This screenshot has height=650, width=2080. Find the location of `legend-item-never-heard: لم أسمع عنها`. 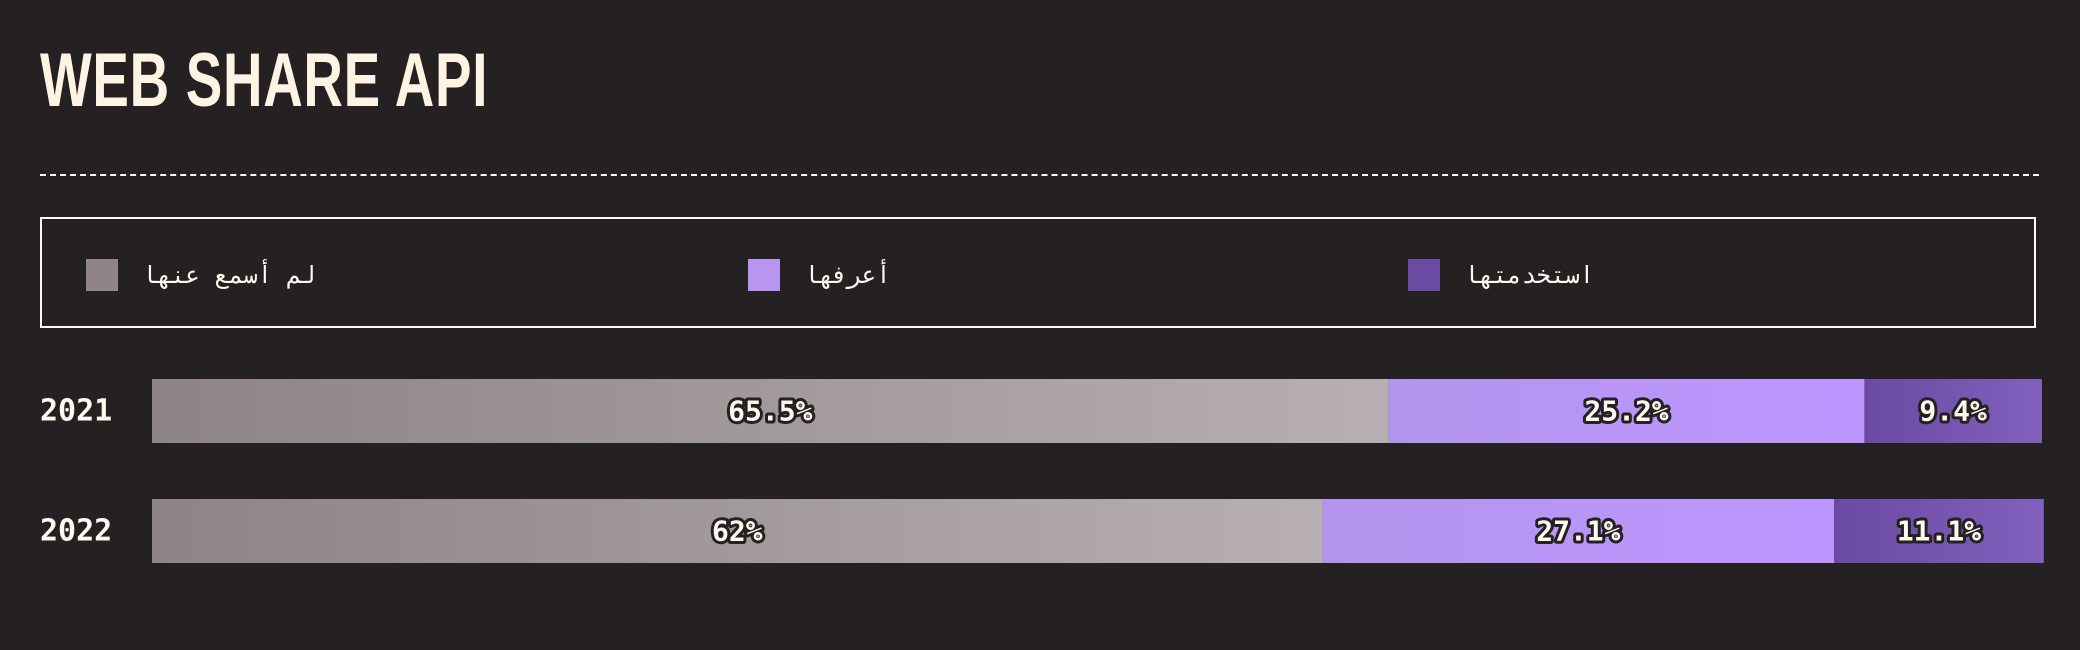

legend-item-never-heard: لم أسمع عنها is located at coordinates (200, 275).